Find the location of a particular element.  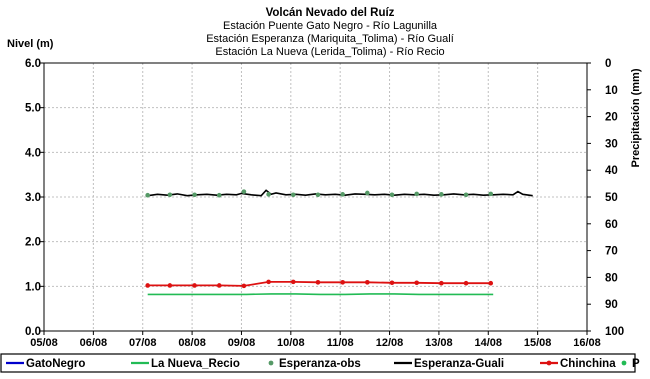

y-tick-label: 2.0 is located at coordinates (33, 243).